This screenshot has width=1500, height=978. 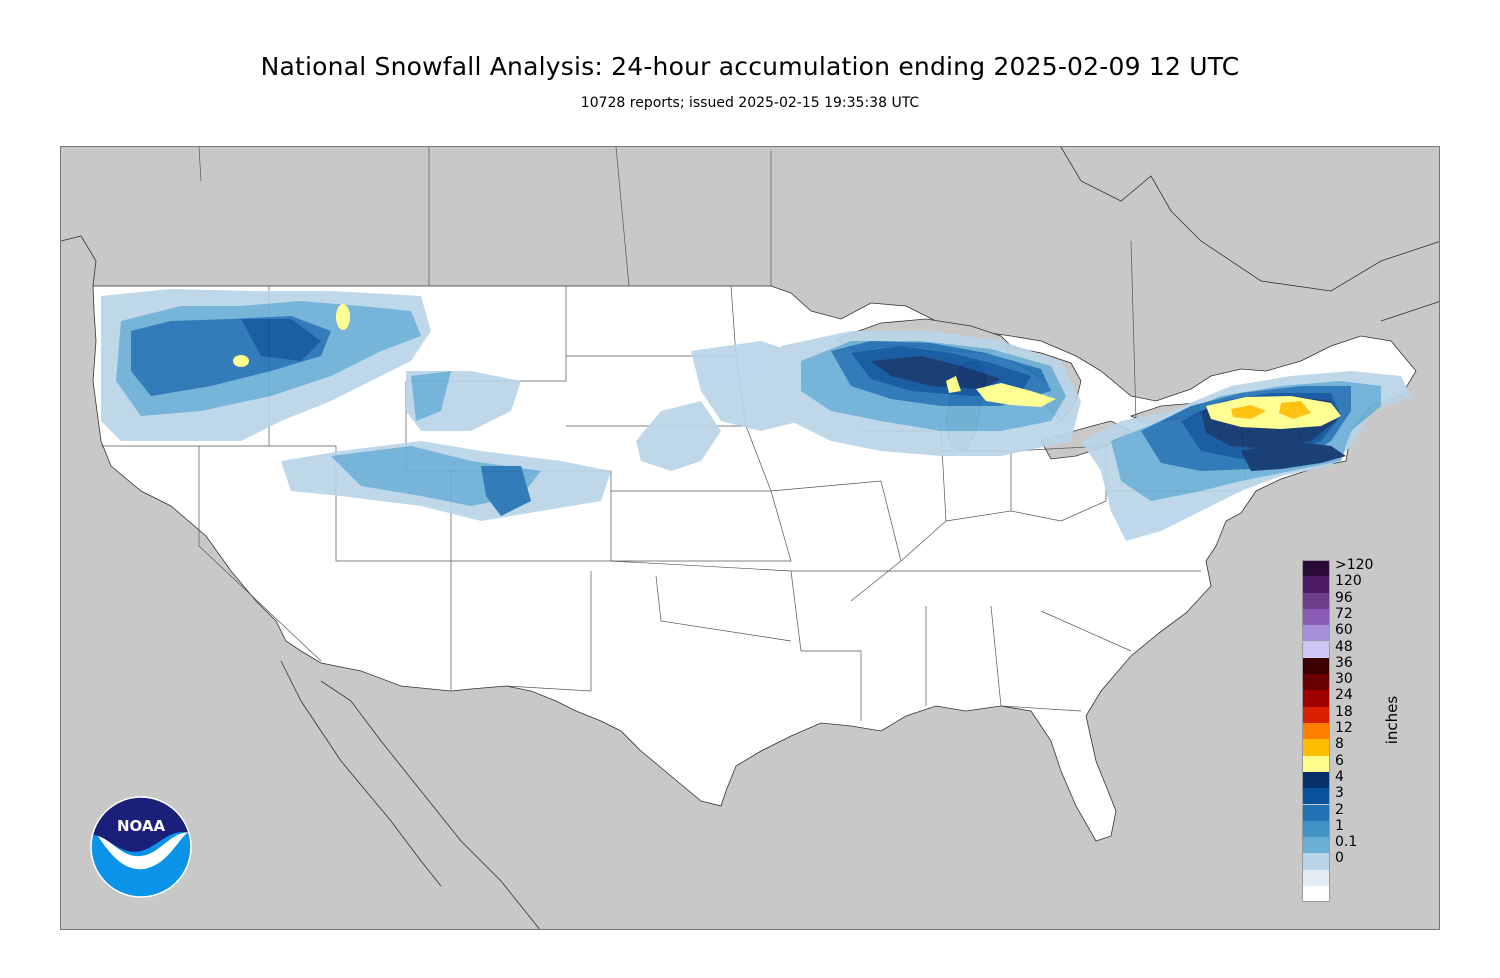 I want to click on legend-label: 30, so click(x=1344, y=679).